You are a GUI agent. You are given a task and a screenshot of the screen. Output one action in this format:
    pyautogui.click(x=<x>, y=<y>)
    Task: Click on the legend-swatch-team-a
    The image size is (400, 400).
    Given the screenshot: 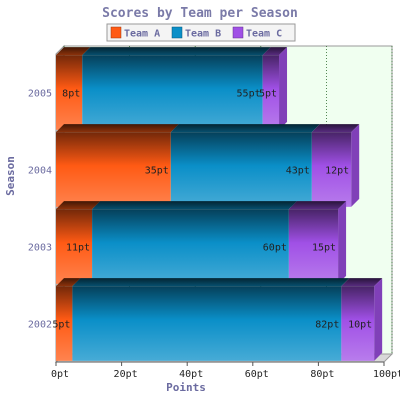 What is the action you would take?
    pyautogui.click(x=116, y=32)
    